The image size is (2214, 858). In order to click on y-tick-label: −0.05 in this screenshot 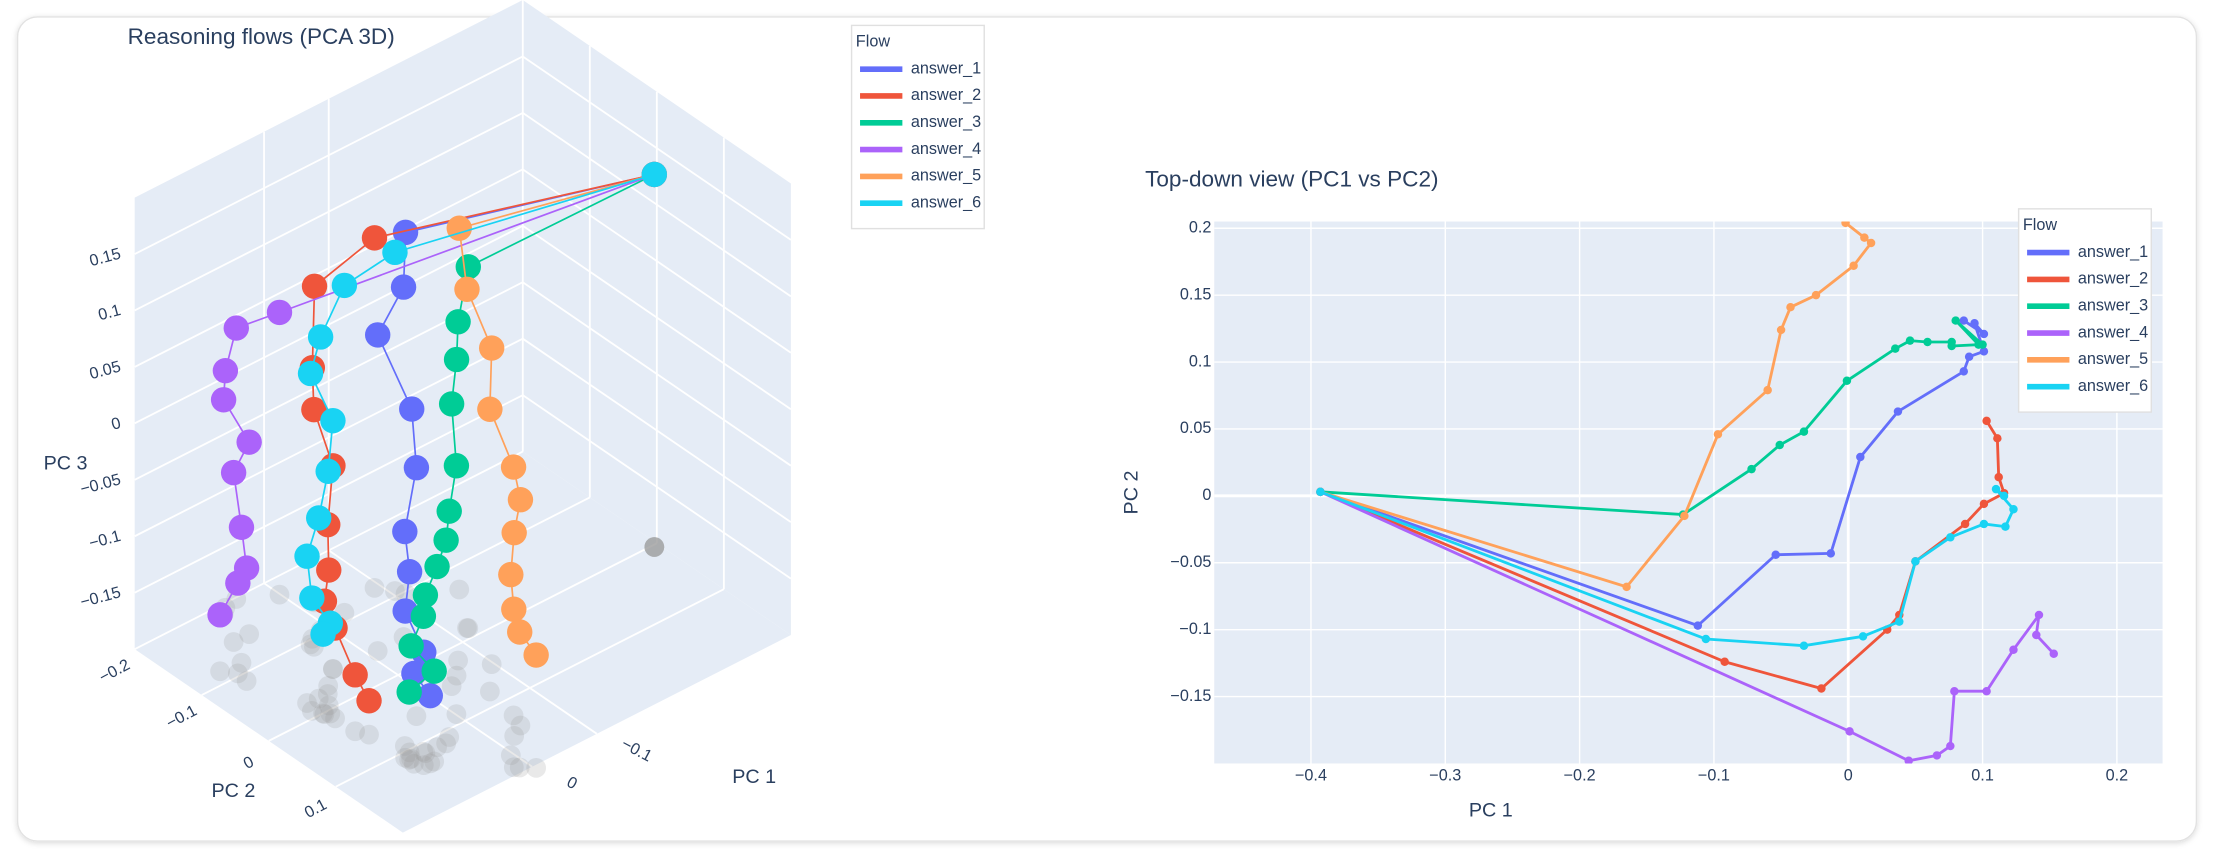, I will do `click(1190, 562)`.